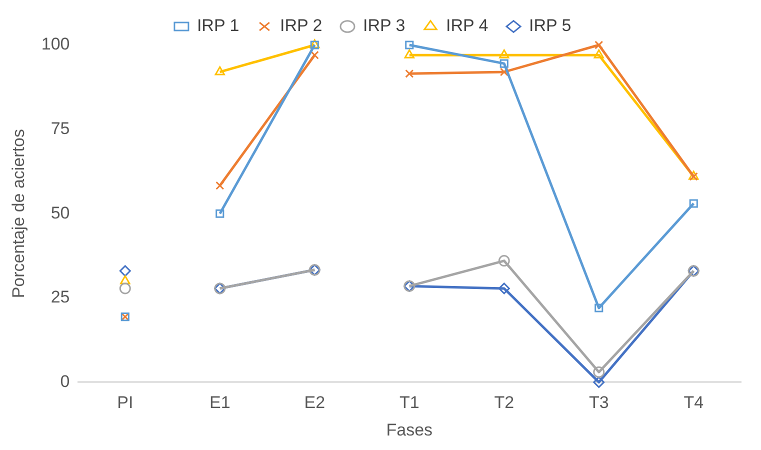 Image resolution: width=761 pixels, height=450 pixels. I want to click on legend-label: IRP 1, so click(218, 26).